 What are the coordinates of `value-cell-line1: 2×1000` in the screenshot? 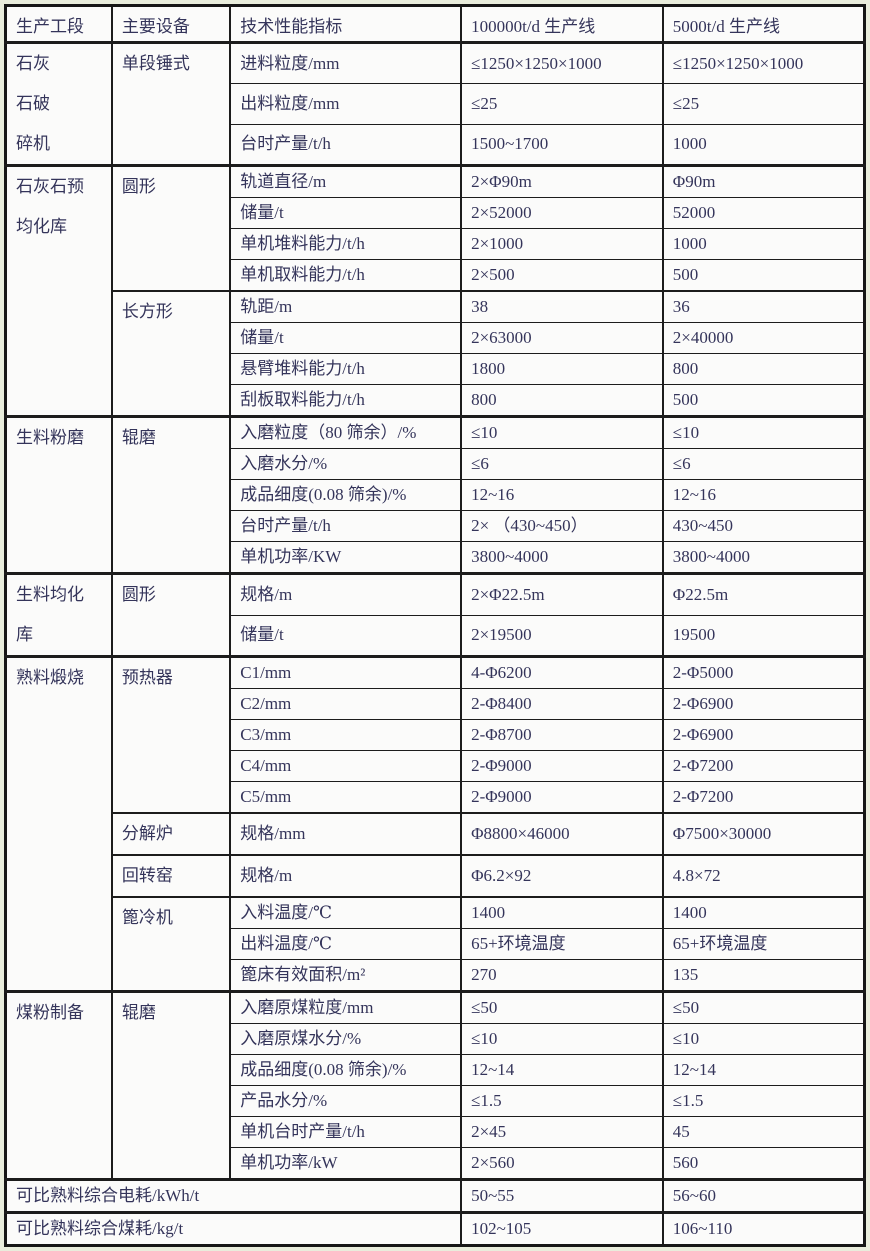 It's located at (561, 244).